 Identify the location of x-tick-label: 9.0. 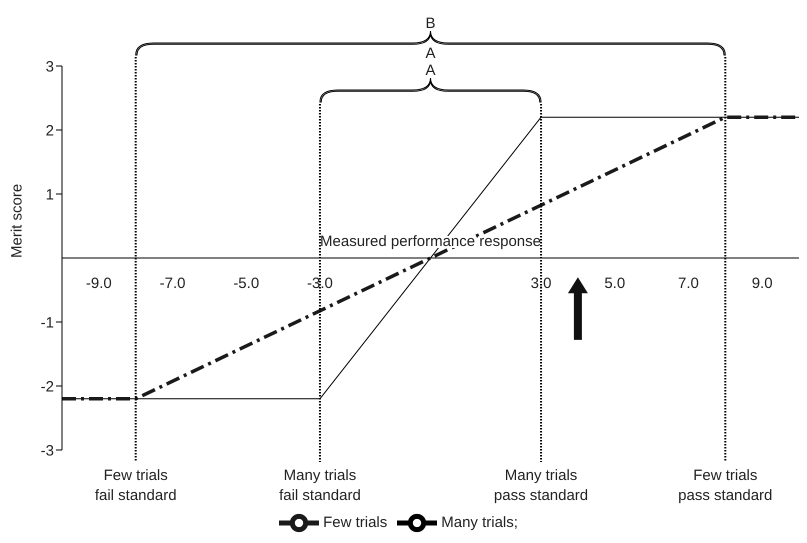
(762, 283).